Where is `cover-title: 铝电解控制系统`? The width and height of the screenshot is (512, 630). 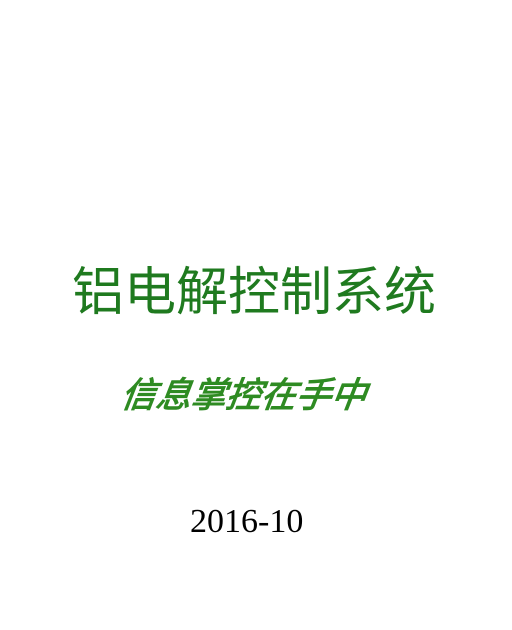 cover-title: 铝电解控制系统 is located at coordinates (254, 293).